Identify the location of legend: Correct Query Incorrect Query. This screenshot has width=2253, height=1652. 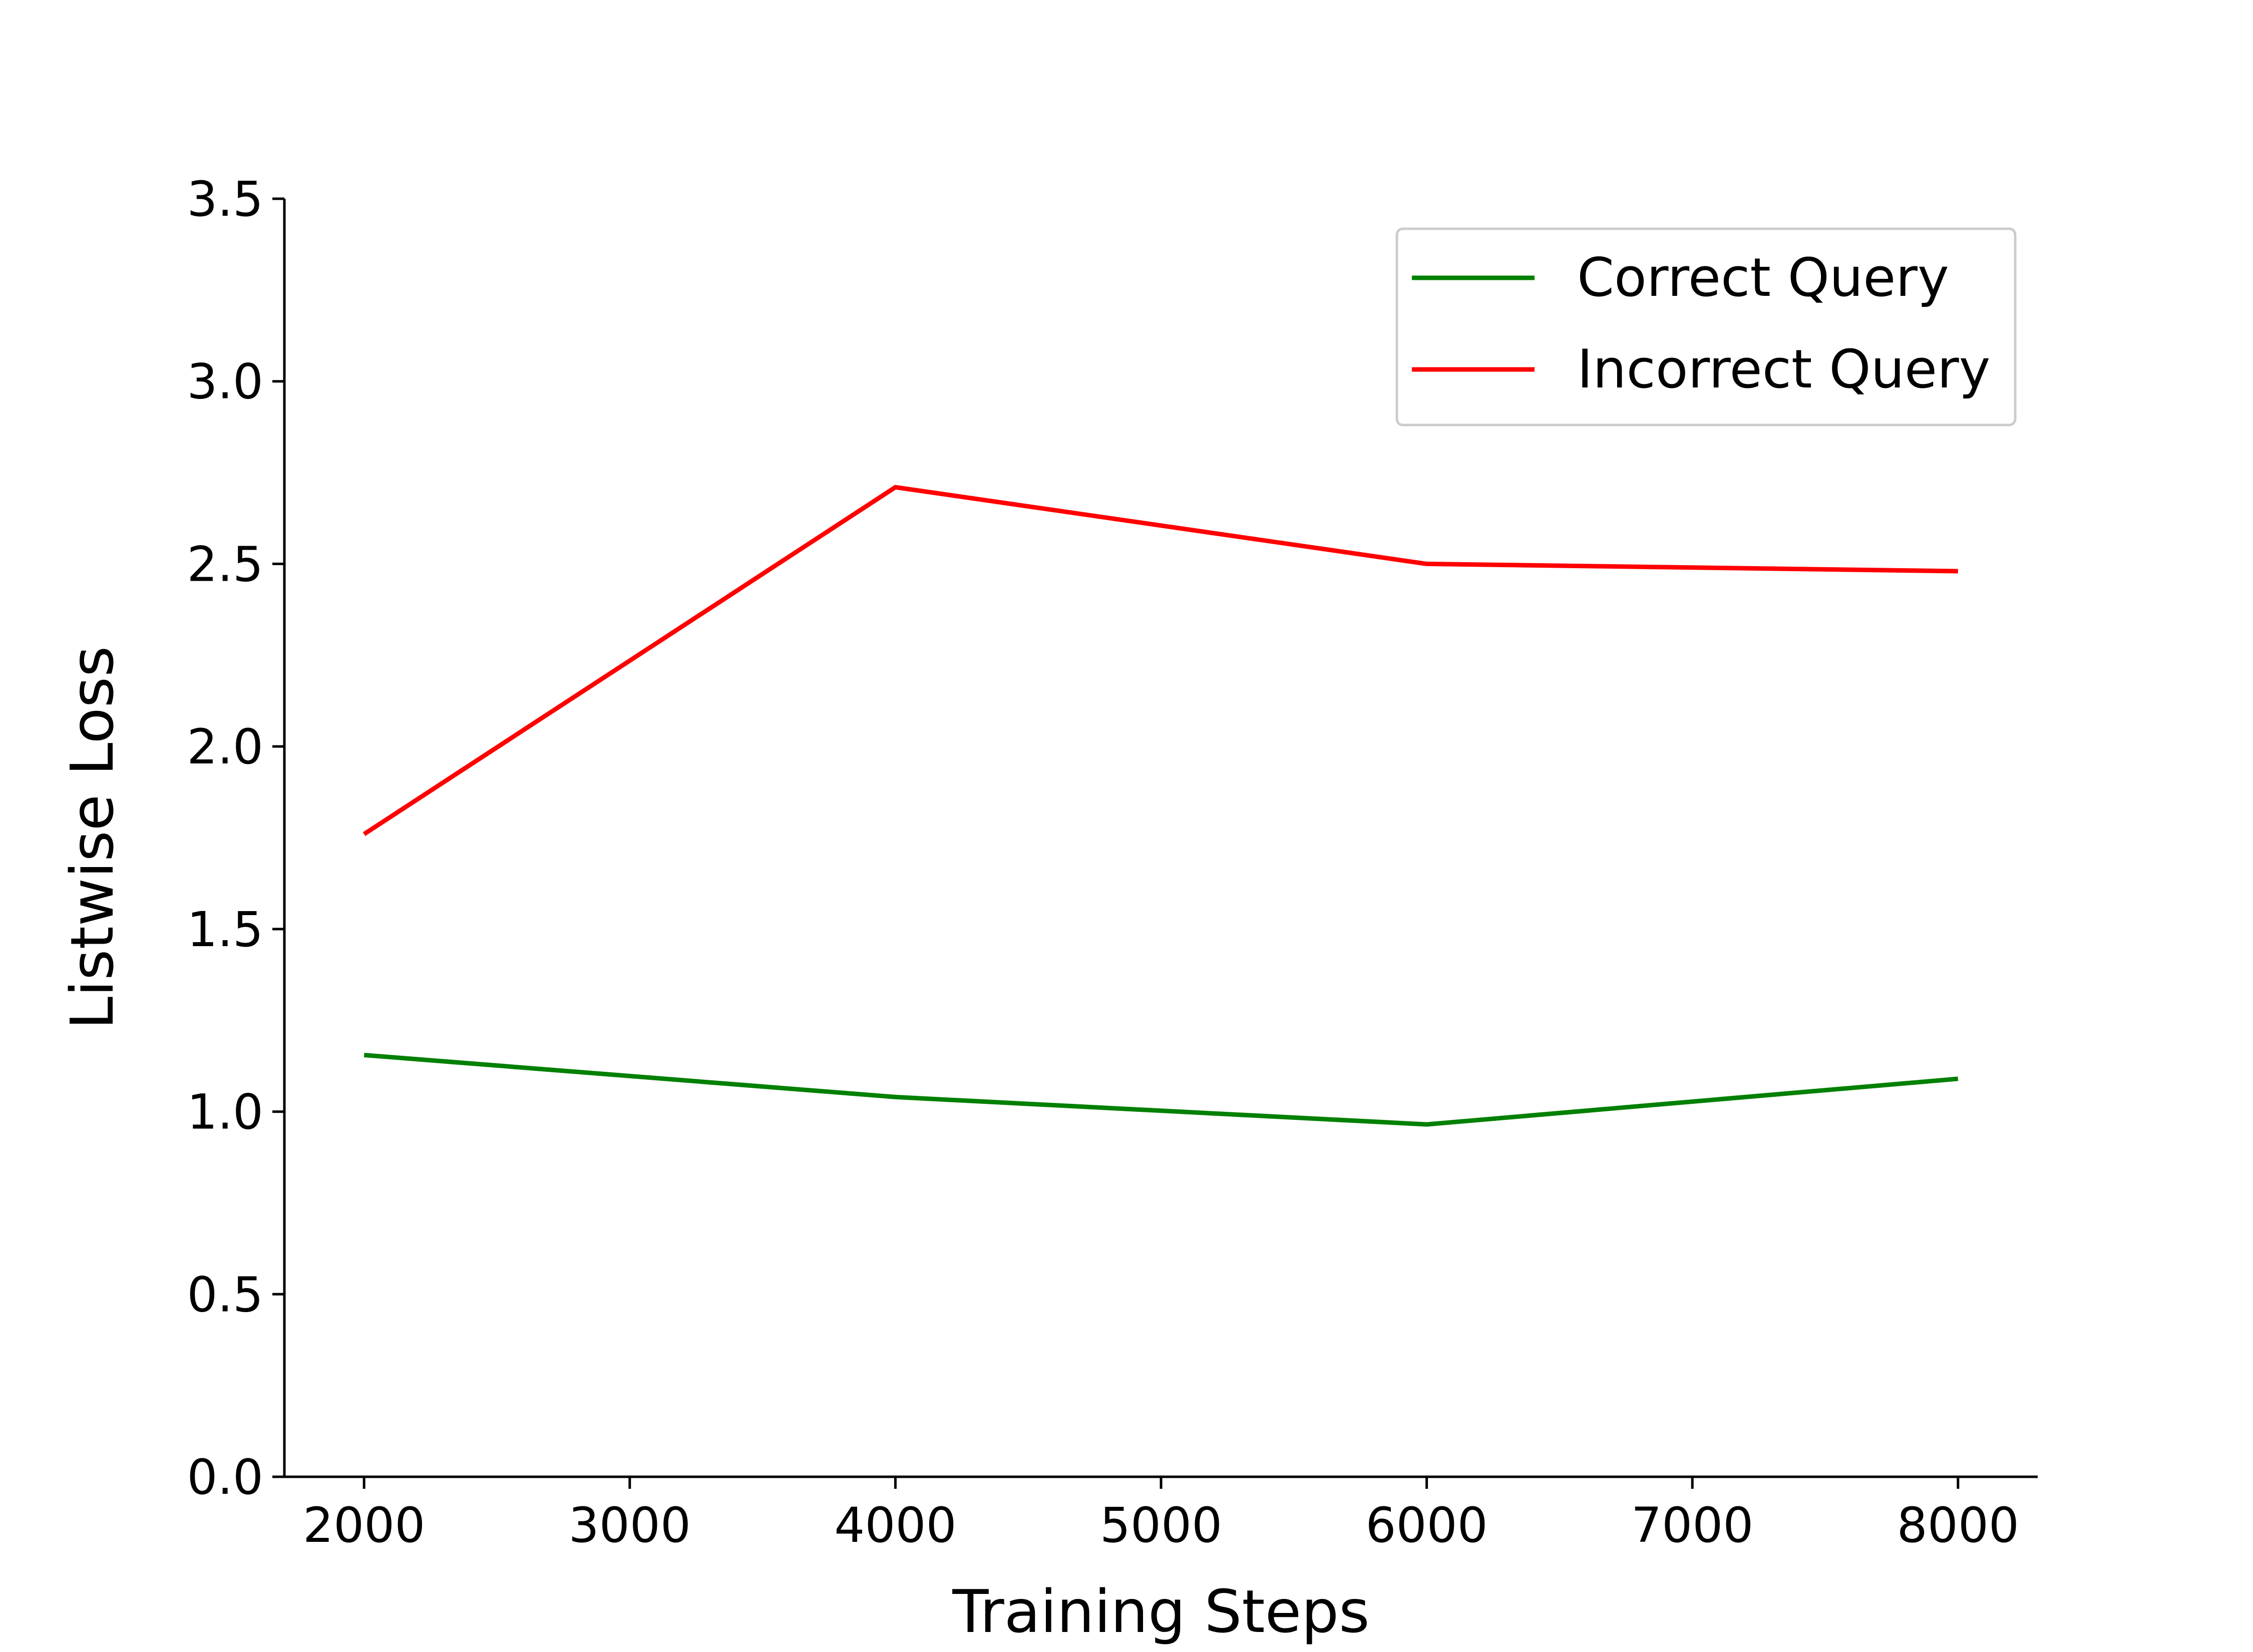
(1706, 327).